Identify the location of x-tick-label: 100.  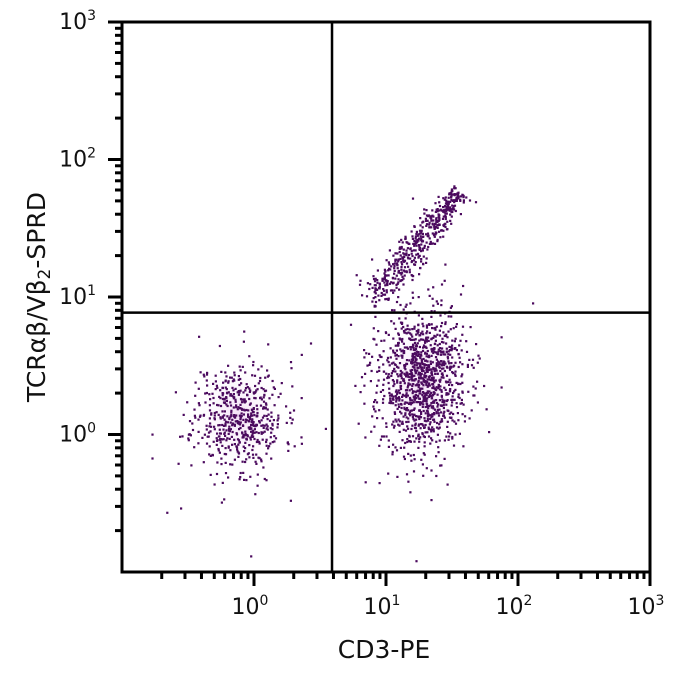
(250, 606).